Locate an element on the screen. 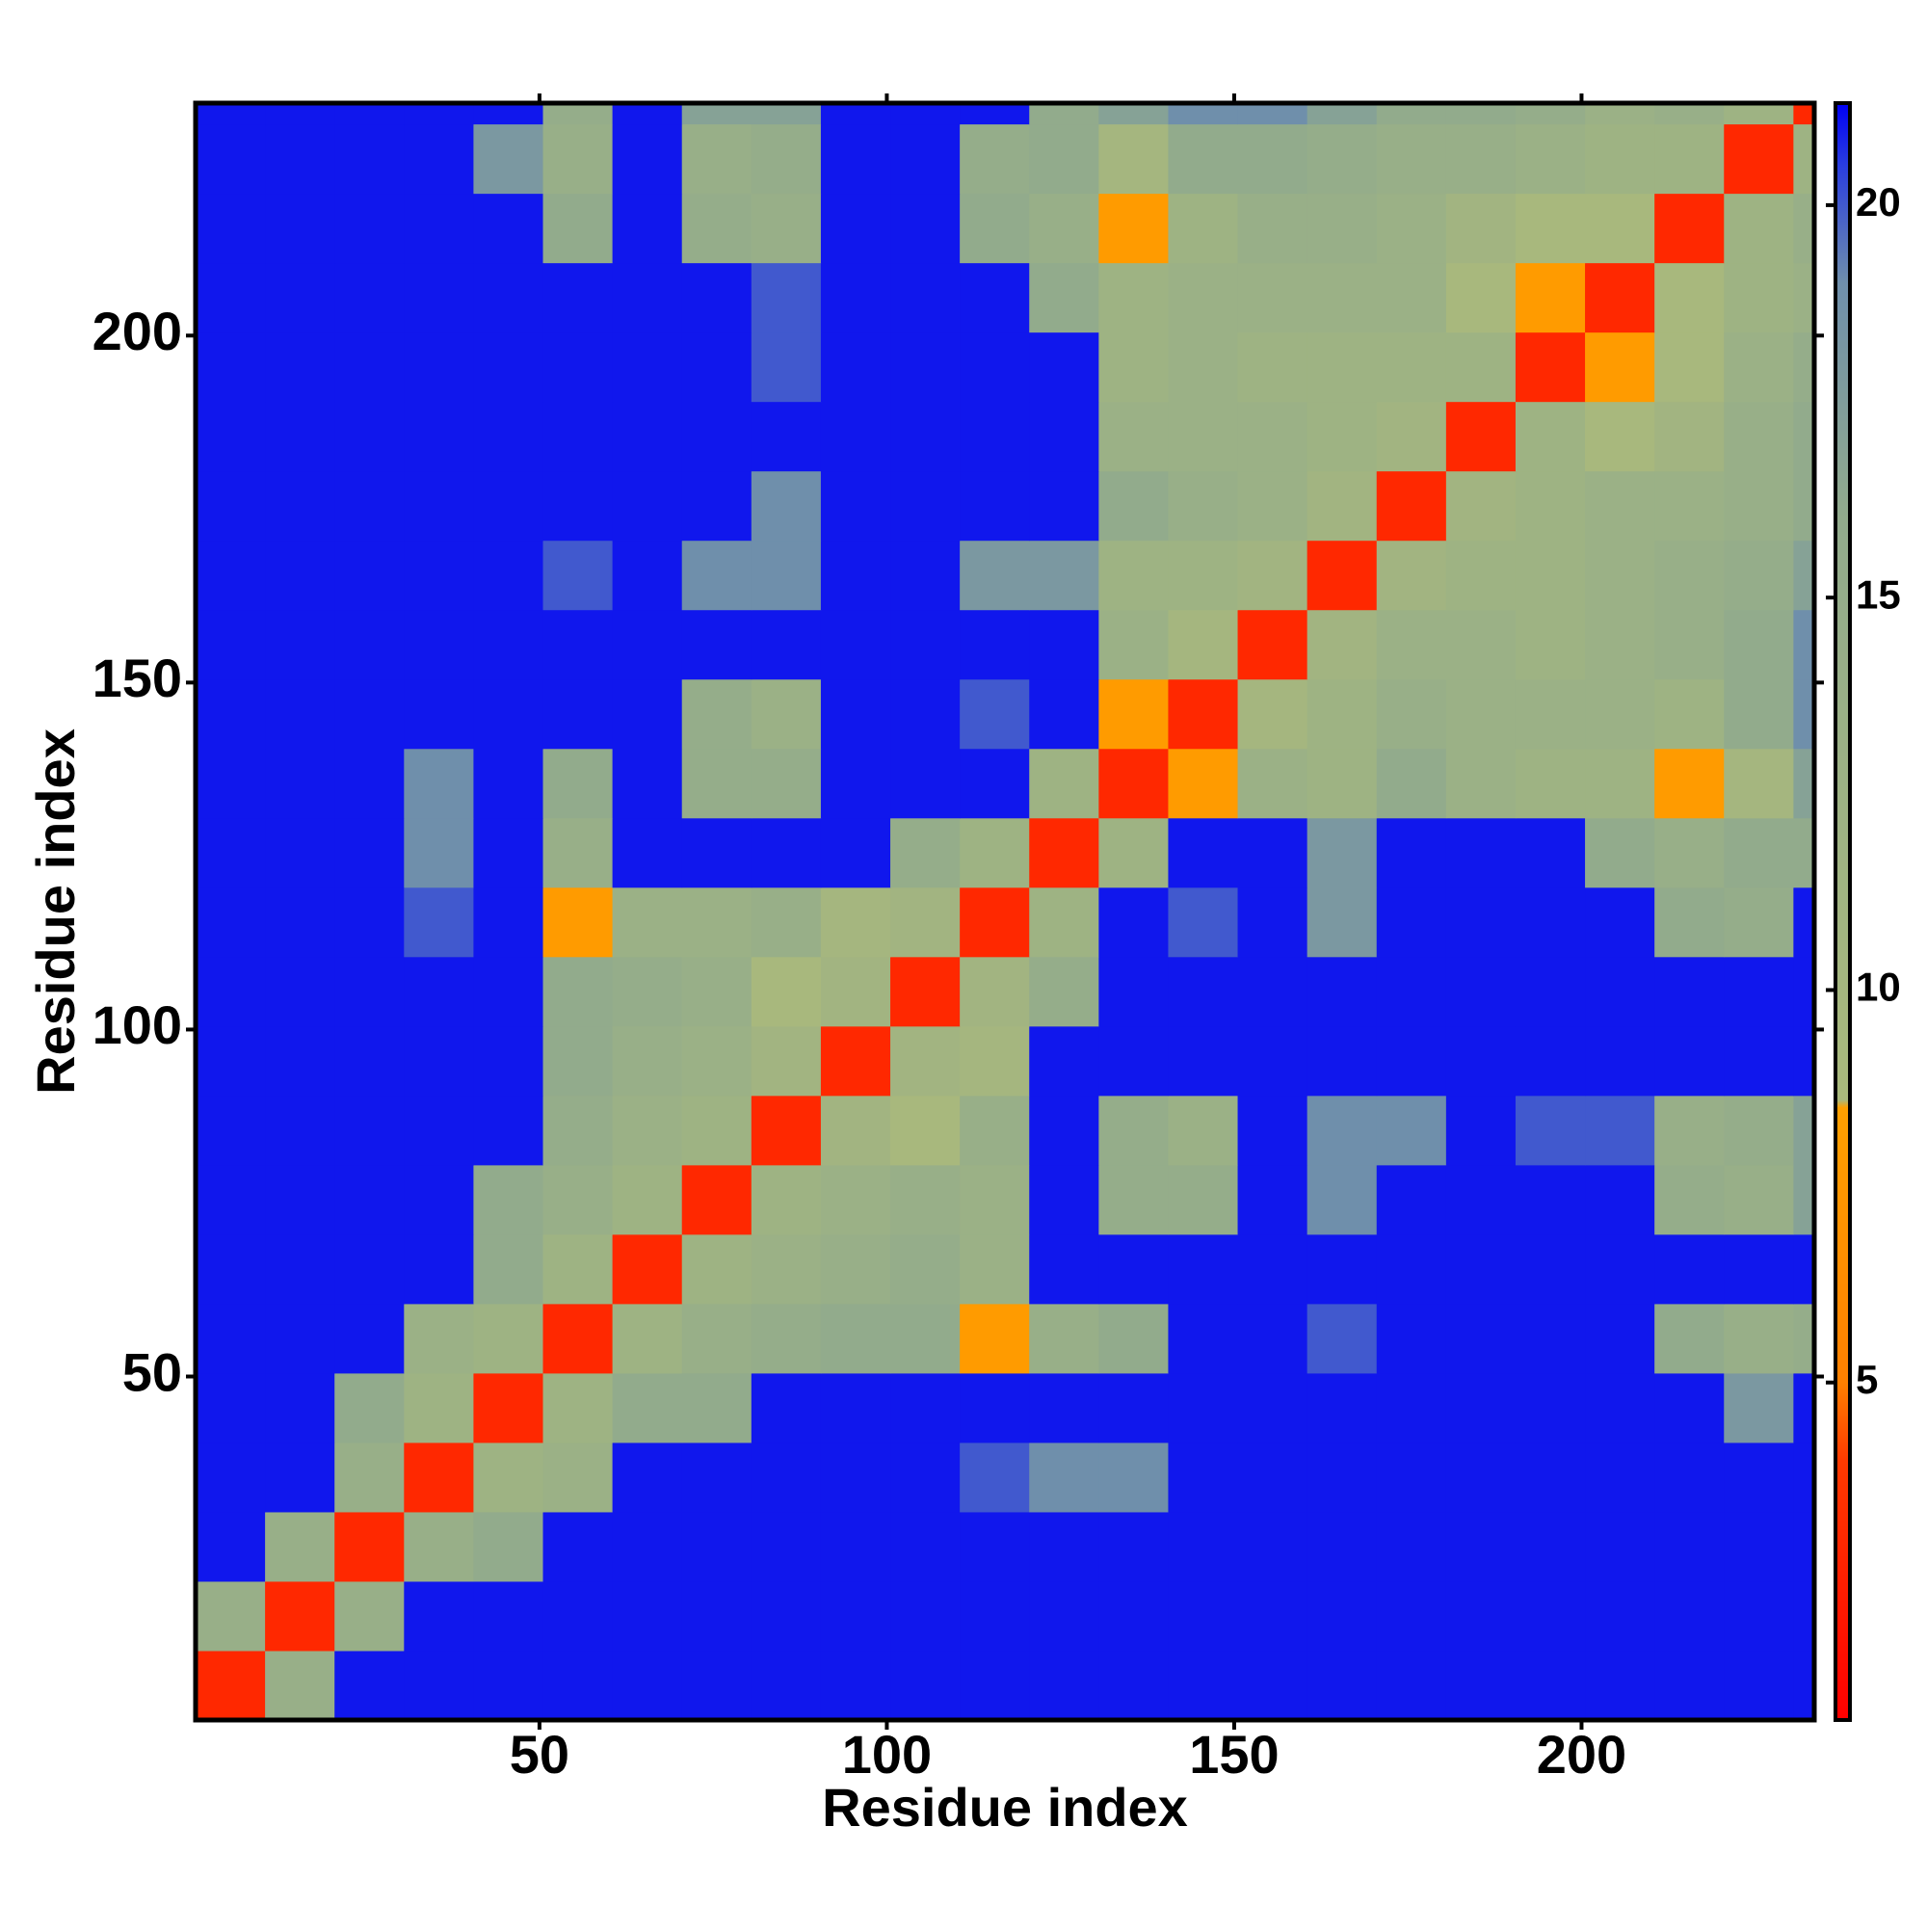 The image size is (1927, 1932). x-tick-label: 150 is located at coordinates (1234, 1754).